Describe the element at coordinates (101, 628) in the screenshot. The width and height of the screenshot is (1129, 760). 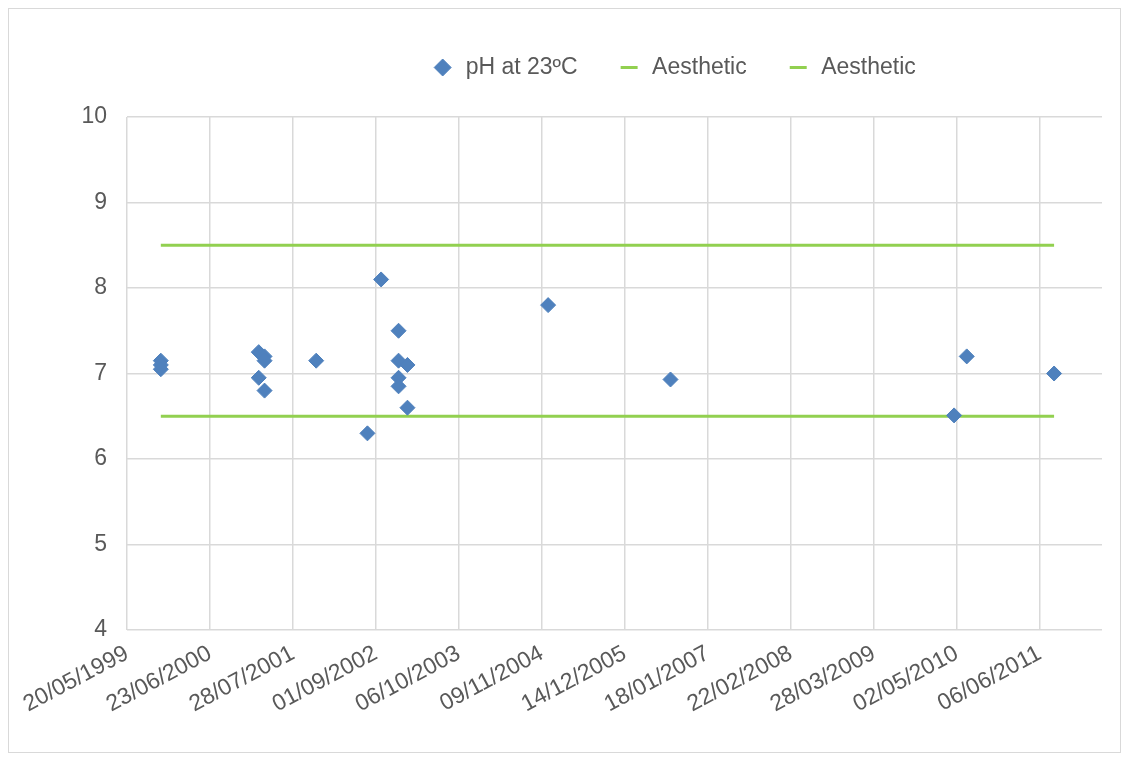
I see `y-tick-label: 4` at that location.